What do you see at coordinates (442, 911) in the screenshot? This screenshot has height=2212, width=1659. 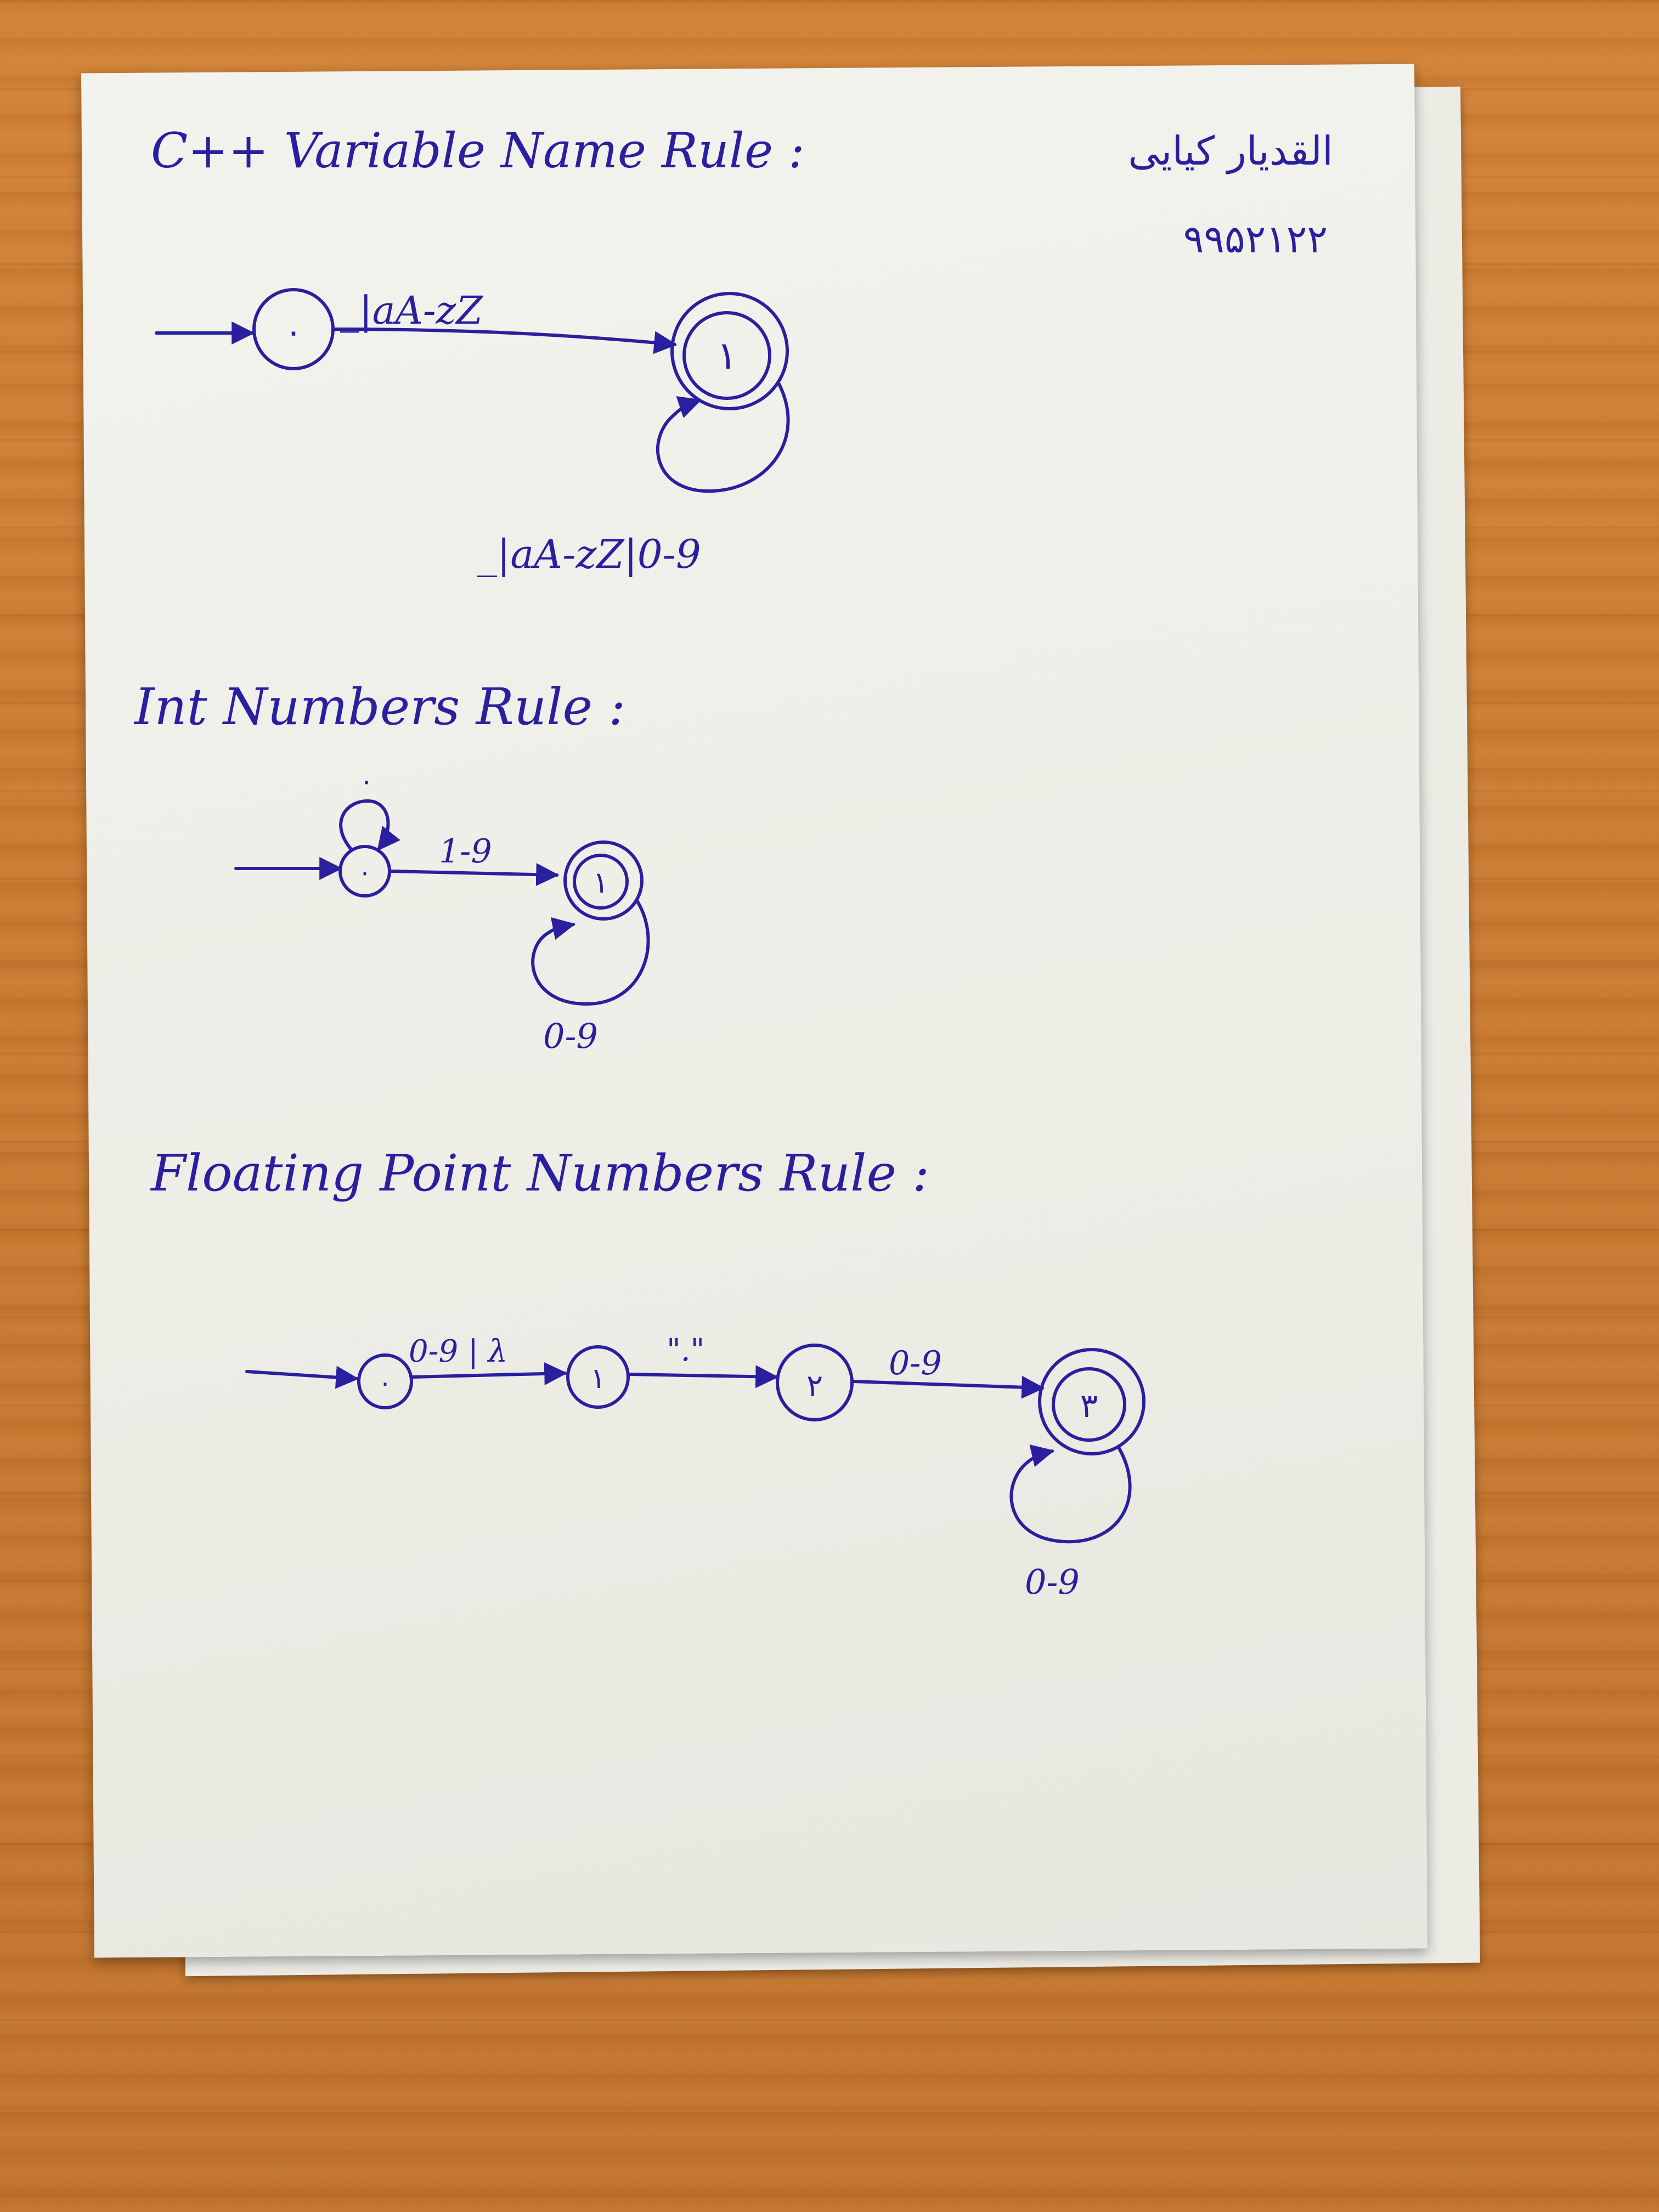 I see `section-2-automaton: ۰ ۰ 1-9 ۱ 0-9` at bounding box center [442, 911].